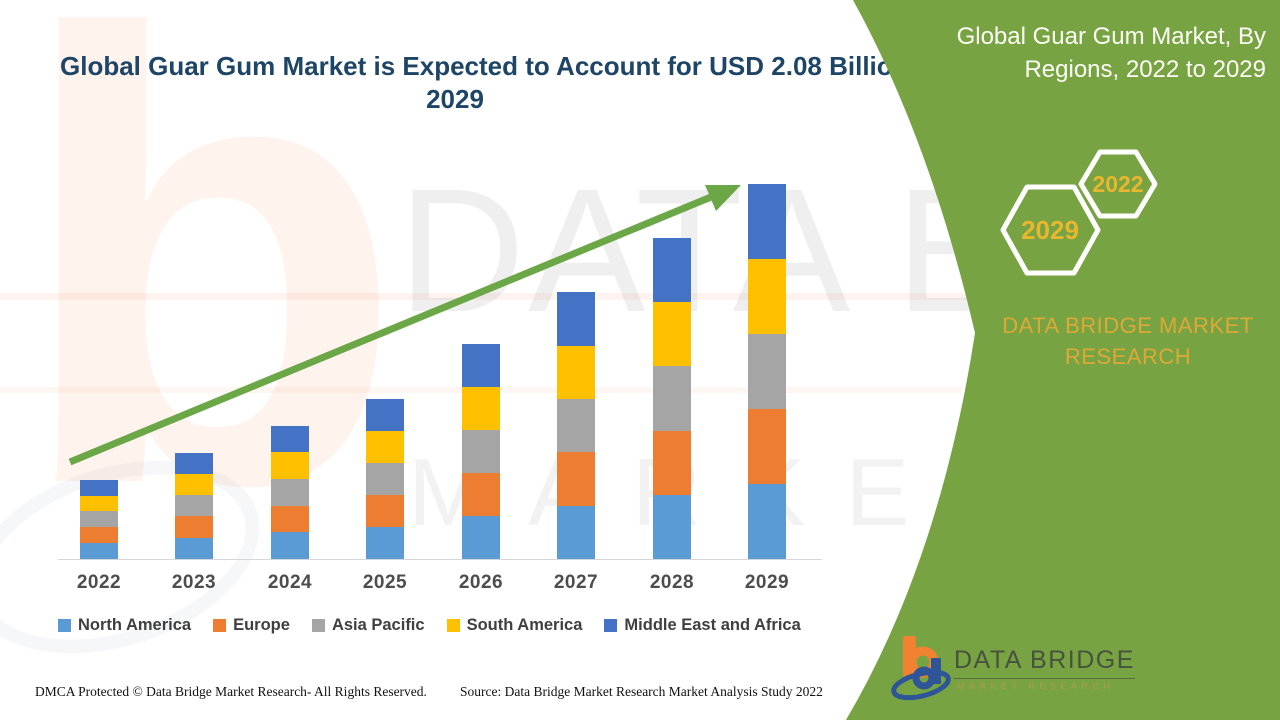 This screenshot has height=720, width=1280. What do you see at coordinates (135, 625) in the screenshot?
I see `legend-label: North America` at bounding box center [135, 625].